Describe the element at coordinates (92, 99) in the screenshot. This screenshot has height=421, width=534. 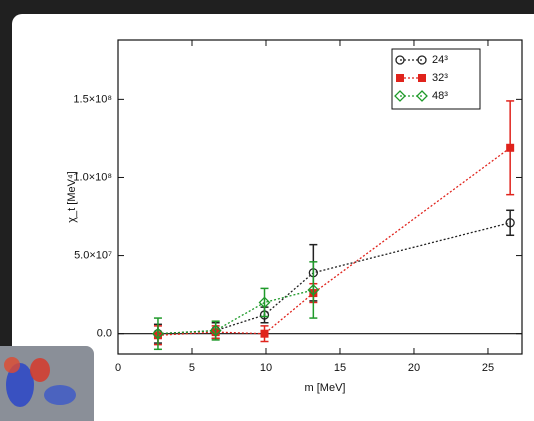
I see `y-tick-label: 1.5×10⁸` at that location.